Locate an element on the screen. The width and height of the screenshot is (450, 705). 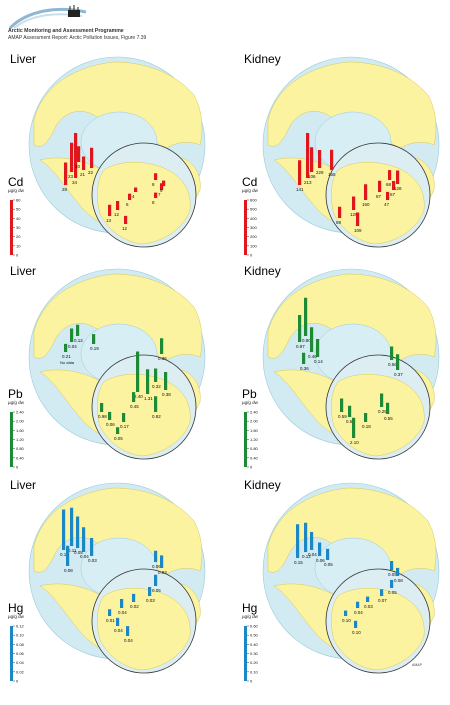
inset-value-label: 0.06 is located at coordinates (110, 424).